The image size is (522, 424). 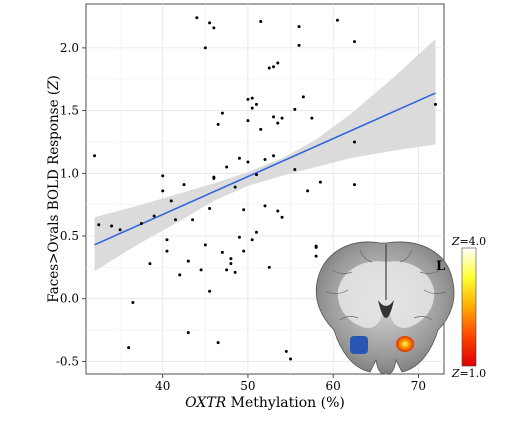 I want to click on y-tick-label: 2.0, so click(x=69, y=48).